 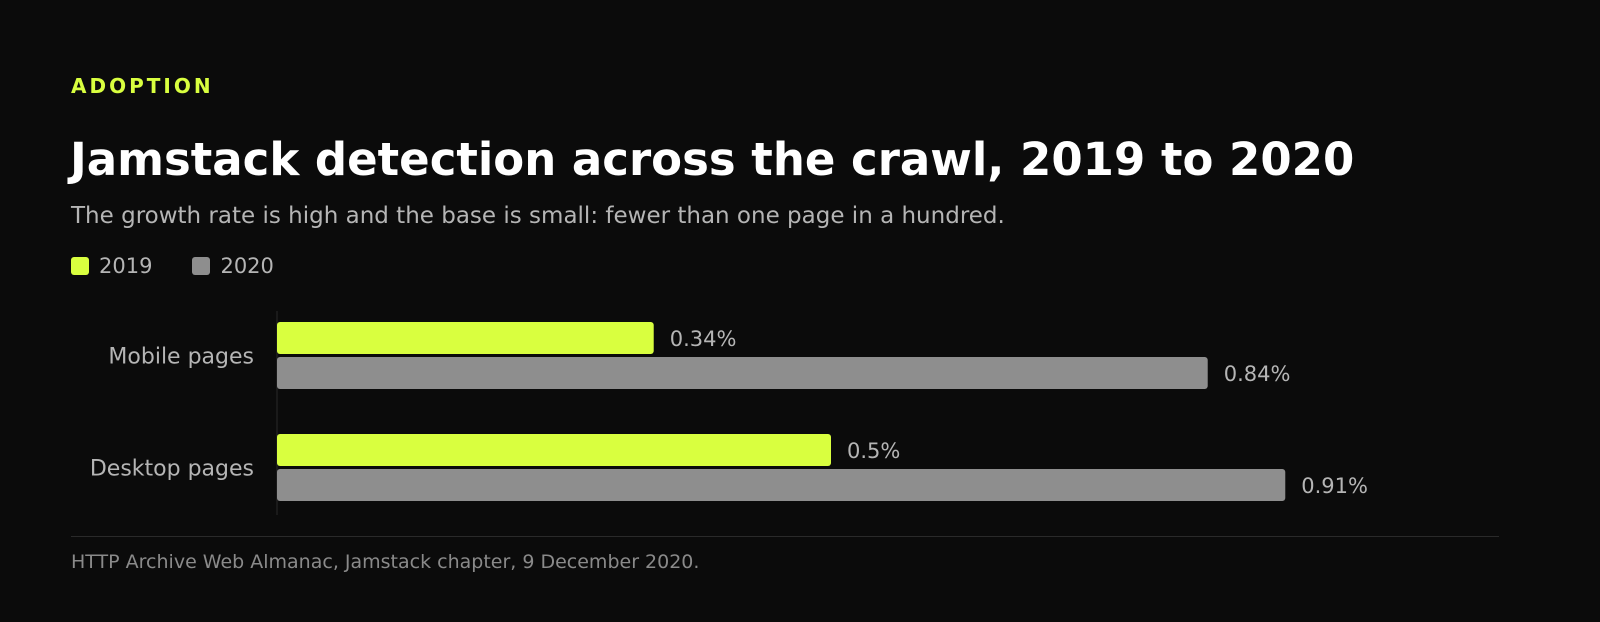 I want to click on category-label: Mobile pages, so click(x=181, y=357).